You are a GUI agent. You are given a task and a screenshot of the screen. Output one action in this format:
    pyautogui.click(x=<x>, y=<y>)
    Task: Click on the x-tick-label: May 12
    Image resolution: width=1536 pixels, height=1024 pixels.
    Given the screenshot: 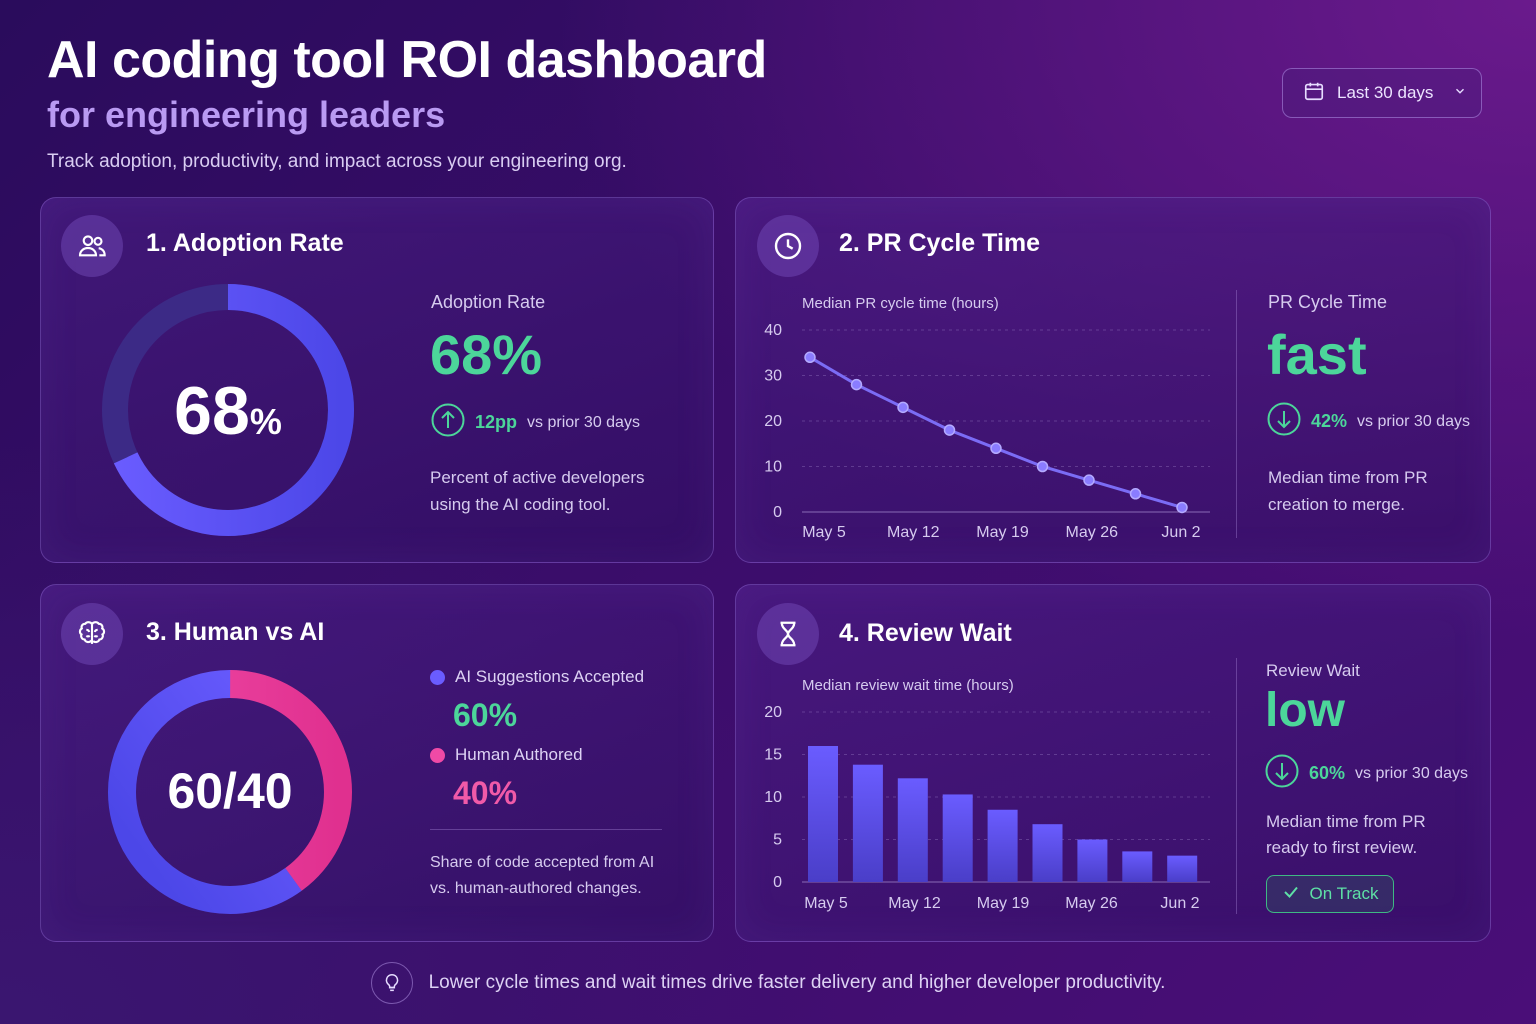 What is the action you would take?
    pyautogui.click(x=914, y=903)
    